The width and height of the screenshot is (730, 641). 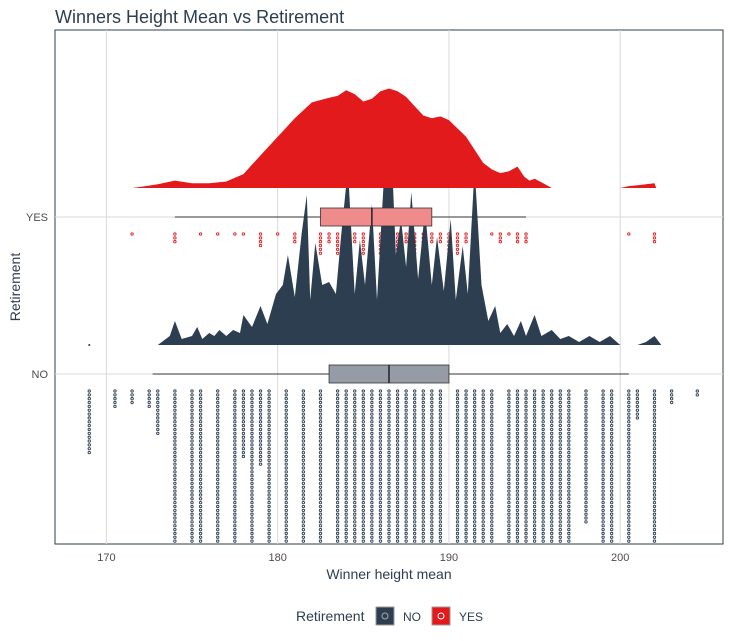 What do you see at coordinates (620, 558) in the screenshot?
I see `x-tick-label: 200` at bounding box center [620, 558].